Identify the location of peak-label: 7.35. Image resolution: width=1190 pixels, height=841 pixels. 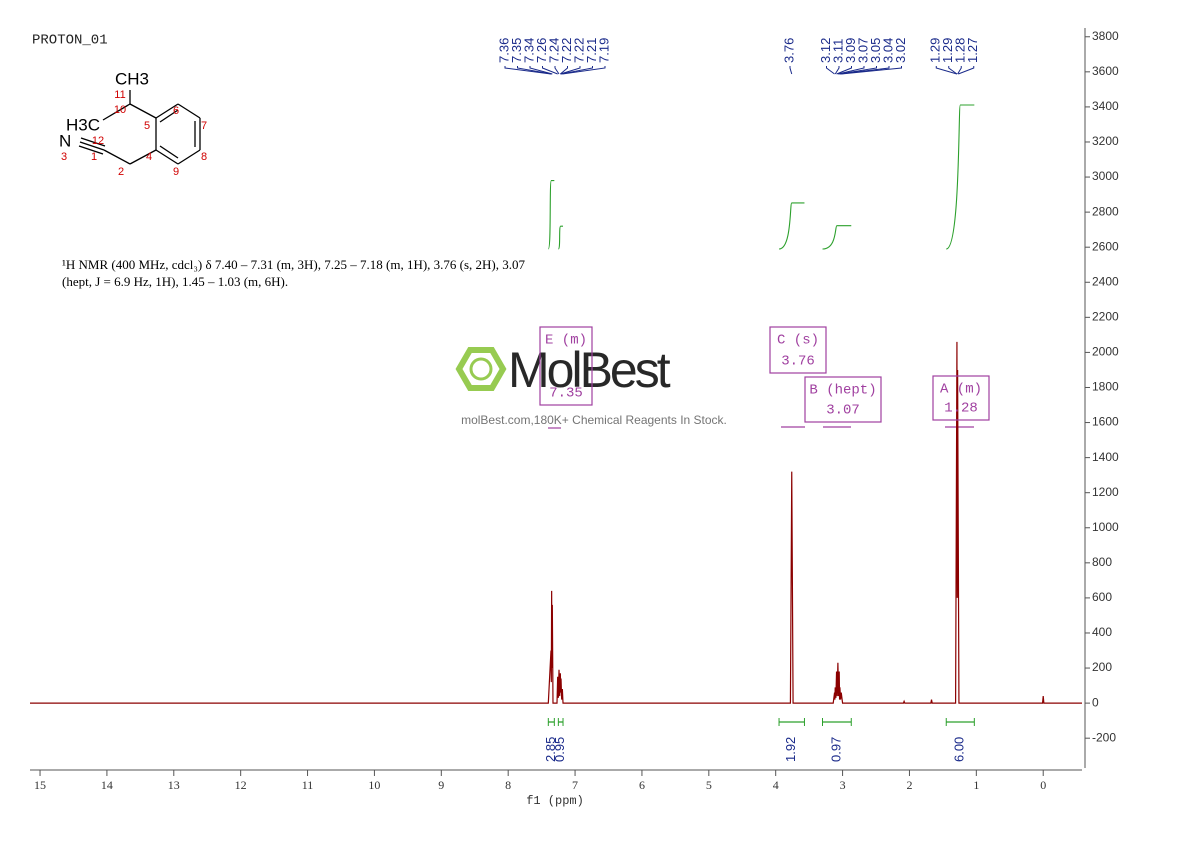
(516, 50).